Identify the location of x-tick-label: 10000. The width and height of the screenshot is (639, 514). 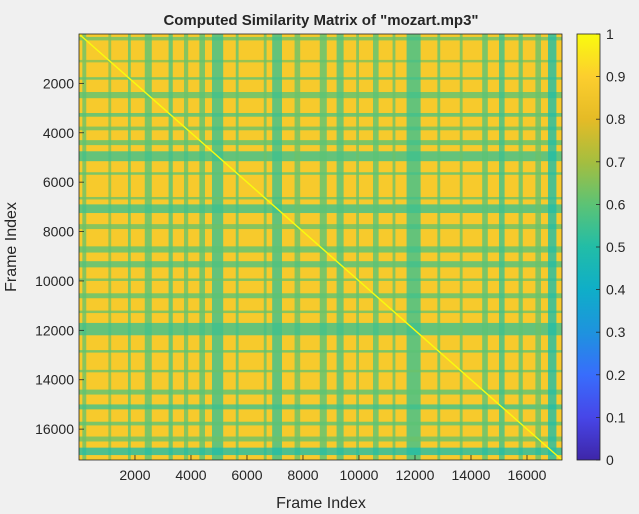
(359, 475).